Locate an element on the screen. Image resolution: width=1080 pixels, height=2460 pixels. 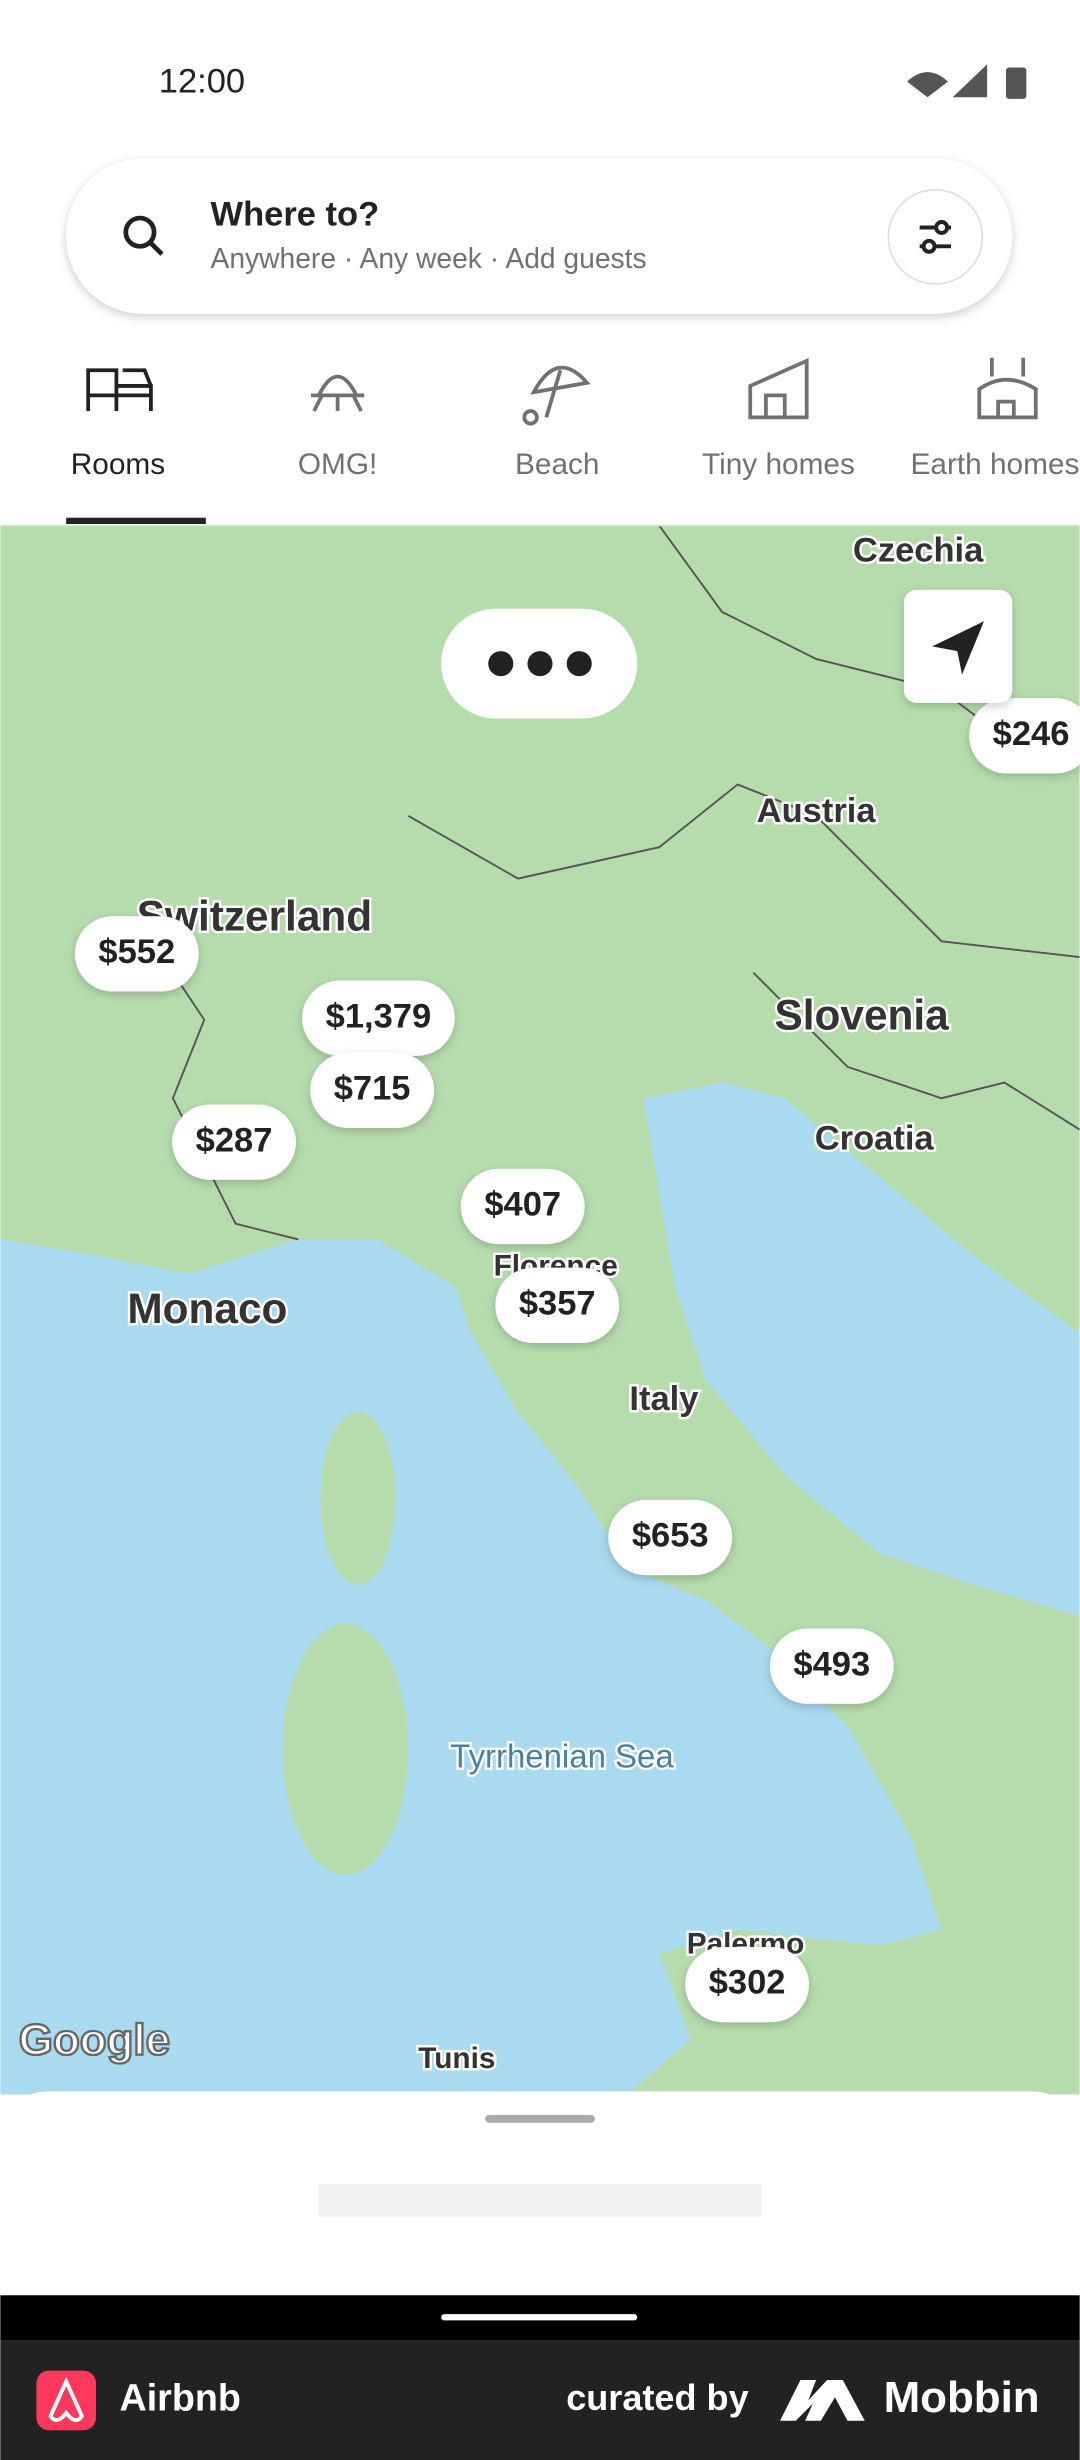
category-tab: OMG! is located at coordinates (337, 427).